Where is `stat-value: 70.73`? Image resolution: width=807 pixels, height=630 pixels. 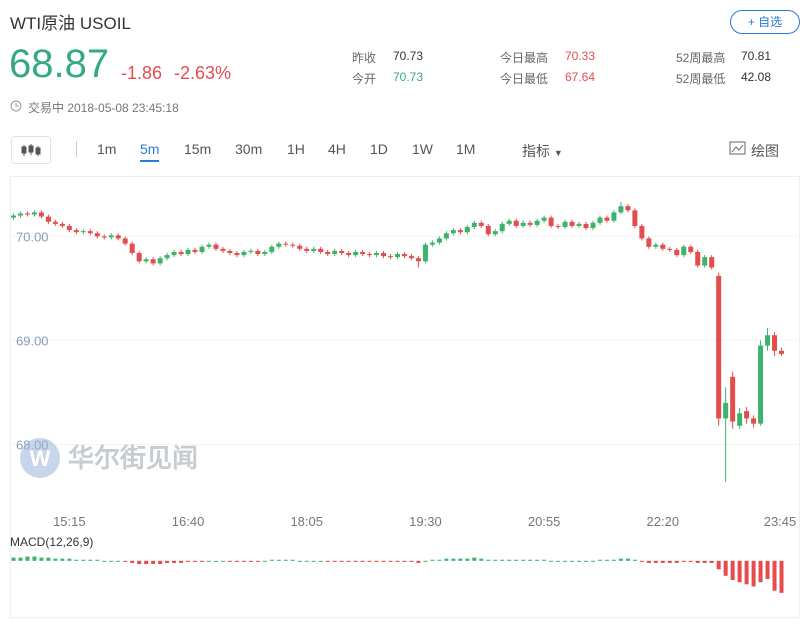
stat-value: 70.73 is located at coordinates (408, 77).